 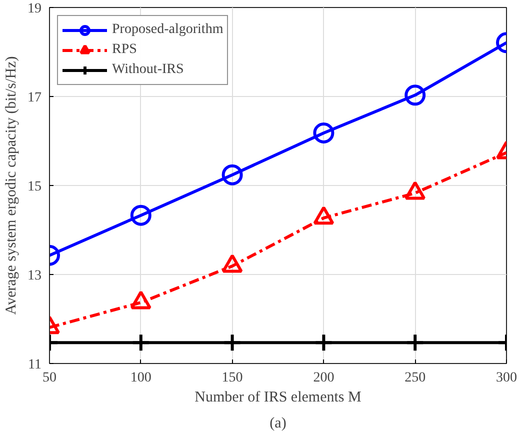 What do you see at coordinates (148, 70) in the screenshot?
I see `legend-label: Without-IRS` at bounding box center [148, 70].